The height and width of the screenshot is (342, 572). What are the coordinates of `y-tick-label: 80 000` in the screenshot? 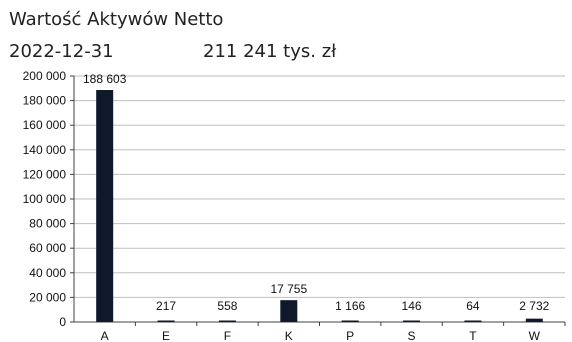 It's located at (47, 224).